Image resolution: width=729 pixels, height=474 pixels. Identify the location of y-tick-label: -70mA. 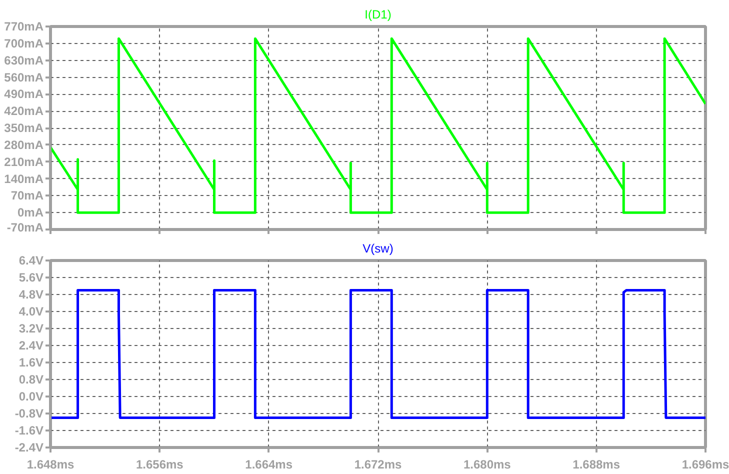
(25, 227).